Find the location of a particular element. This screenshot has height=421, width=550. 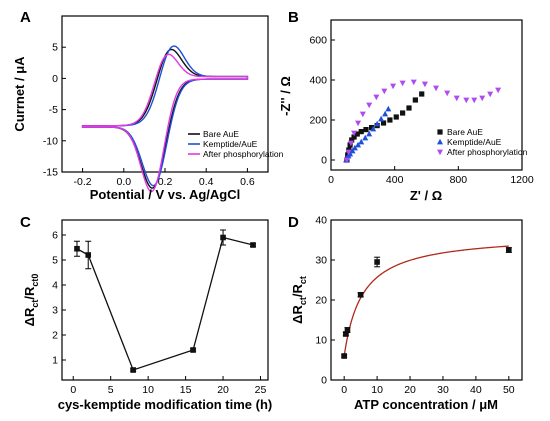

panel-c-ylabel-sub1: ct is located at coordinates (35, 304).